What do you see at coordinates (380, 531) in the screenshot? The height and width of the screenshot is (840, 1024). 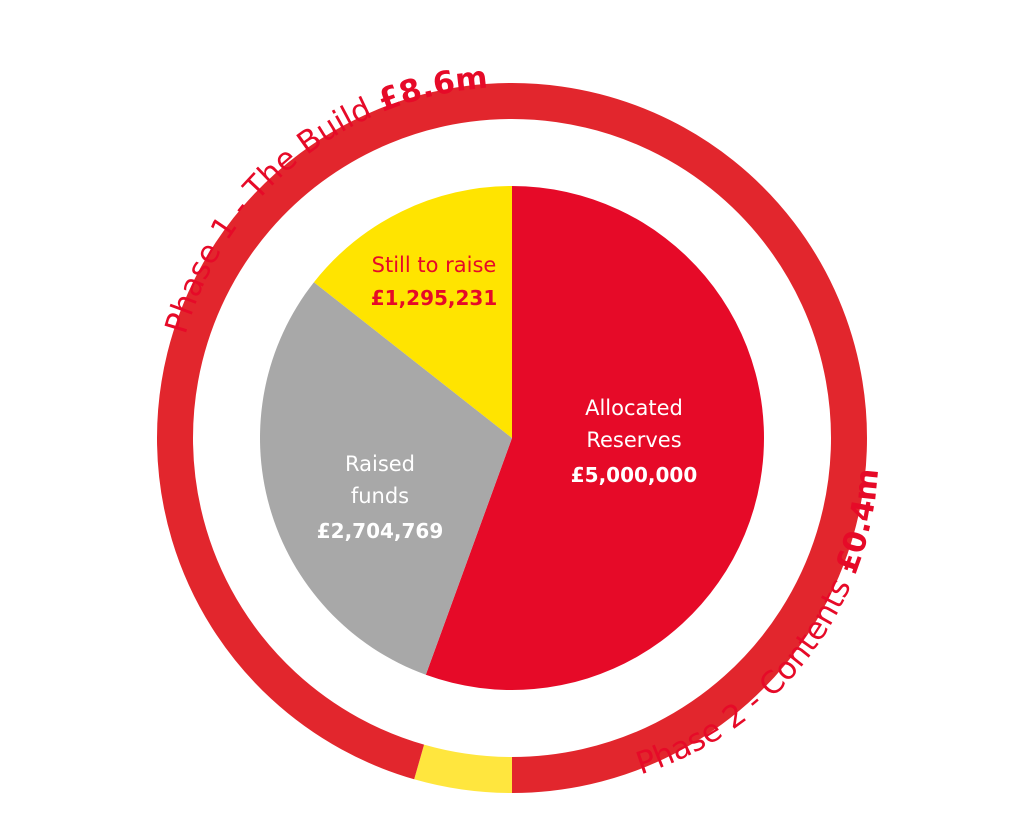 I see `raised-funds-value: £2,704,769` at bounding box center [380, 531].